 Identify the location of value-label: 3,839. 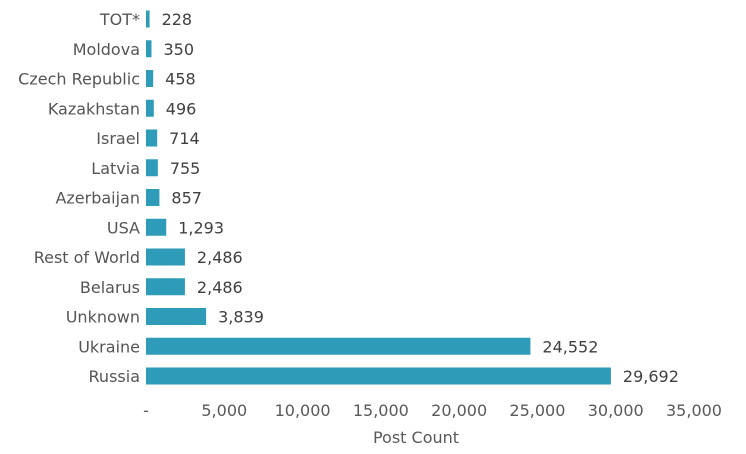
(241, 317).